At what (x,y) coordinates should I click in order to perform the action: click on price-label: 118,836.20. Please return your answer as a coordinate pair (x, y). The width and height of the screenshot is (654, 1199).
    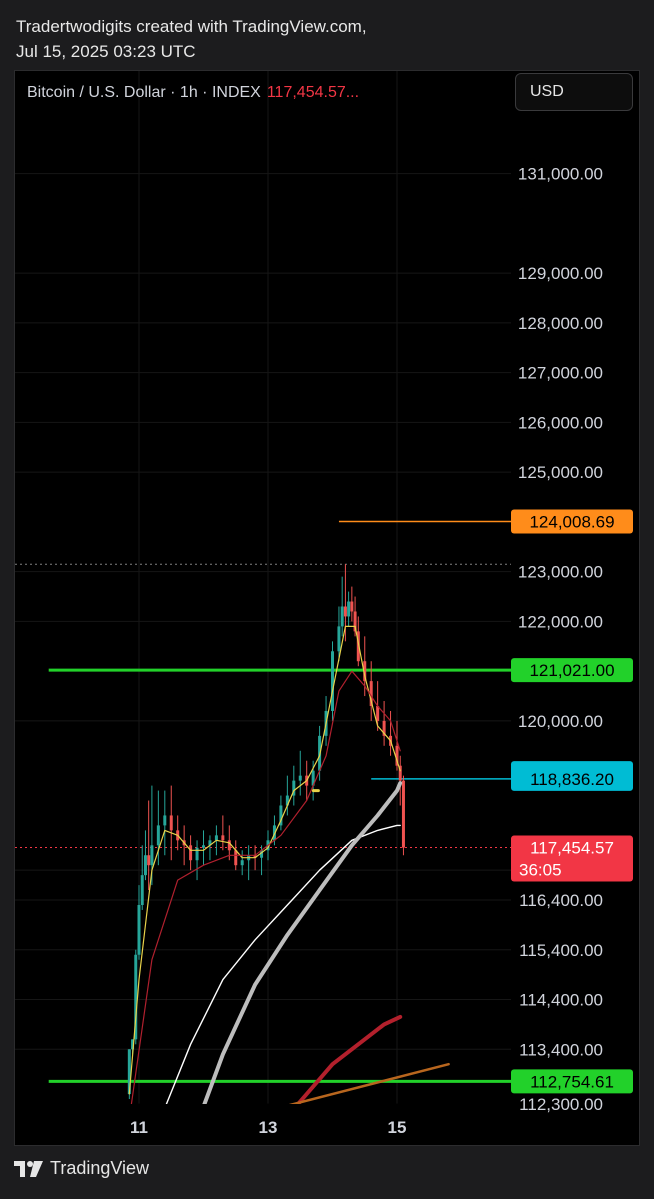
    Looking at the image, I should click on (572, 779).